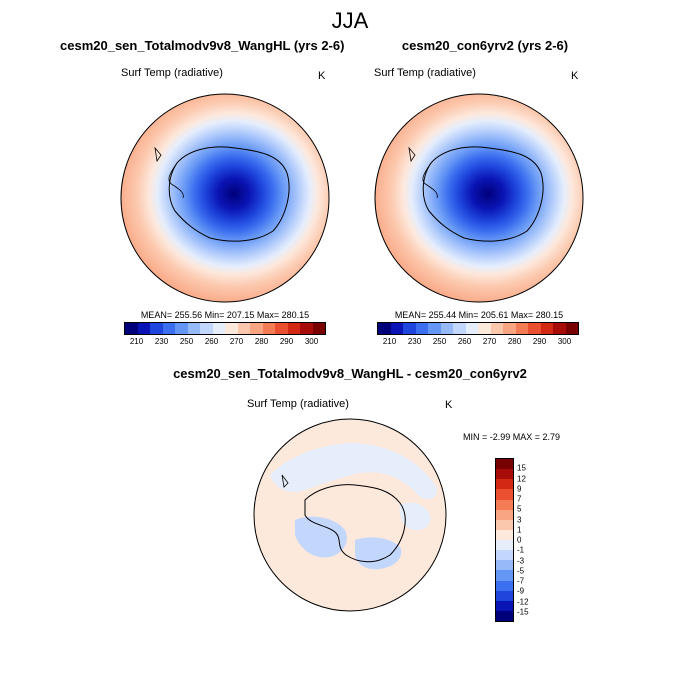  I want to click on diff-panel-units-label: K, so click(449, 405).